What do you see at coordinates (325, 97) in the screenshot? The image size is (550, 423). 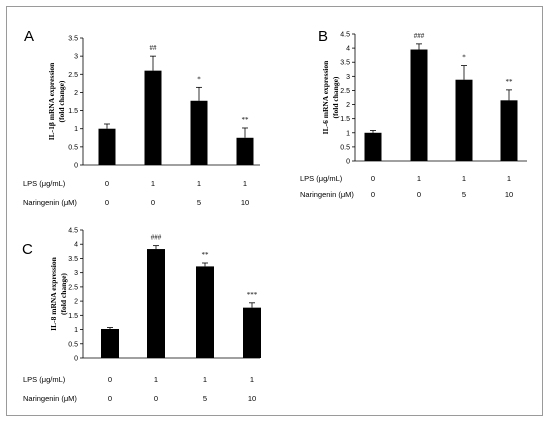 I see `y-axis-title: IL-6 mRNA expression` at bounding box center [325, 97].